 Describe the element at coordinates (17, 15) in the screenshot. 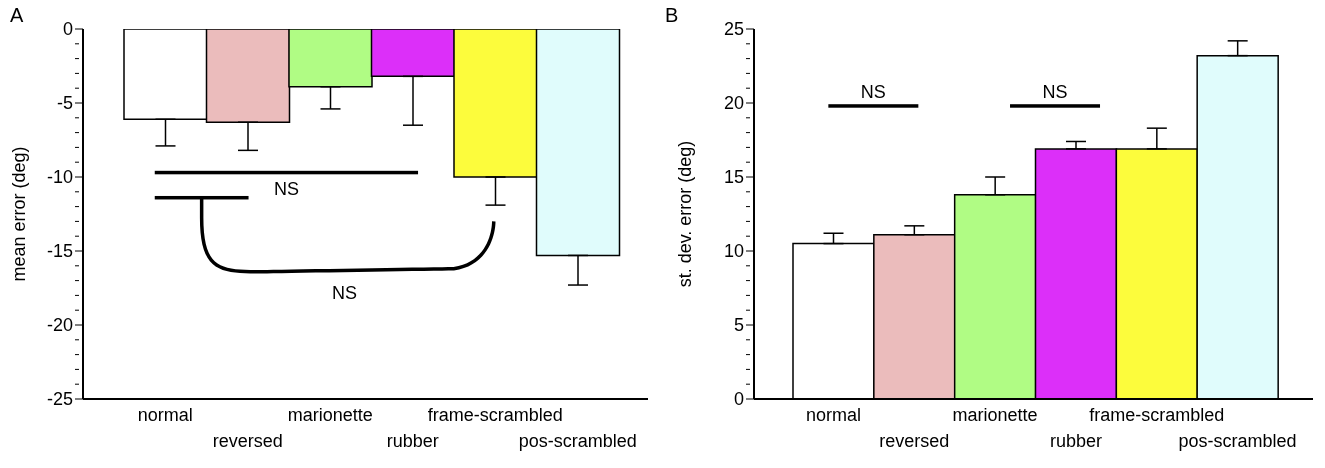

I see `chart-title: A` at that location.